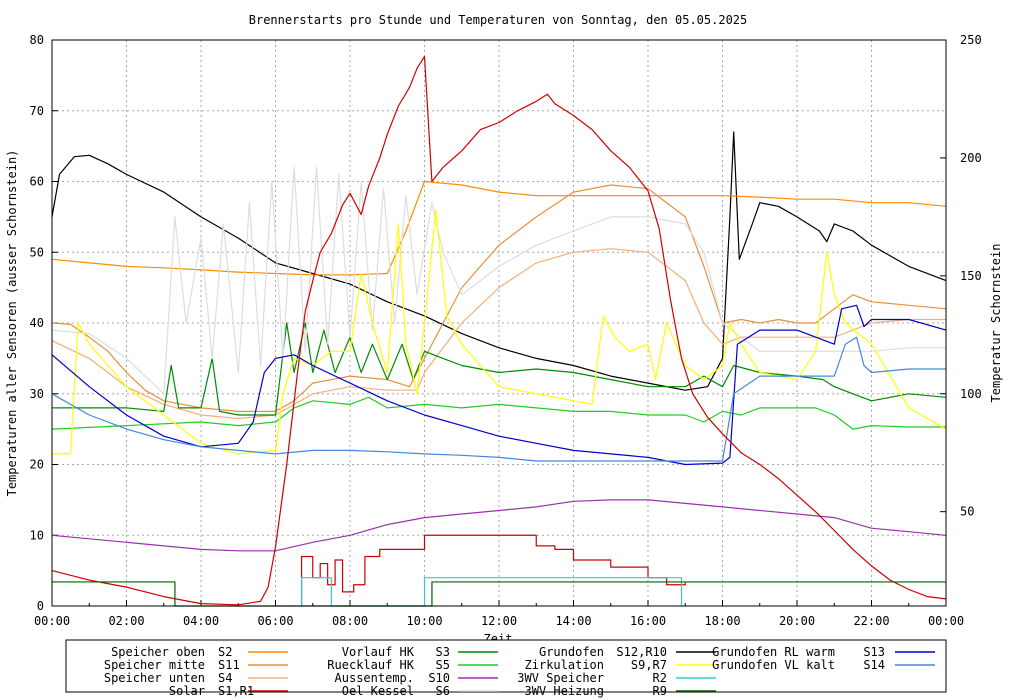  I want to click on legend-code: S4, so click(225, 678).